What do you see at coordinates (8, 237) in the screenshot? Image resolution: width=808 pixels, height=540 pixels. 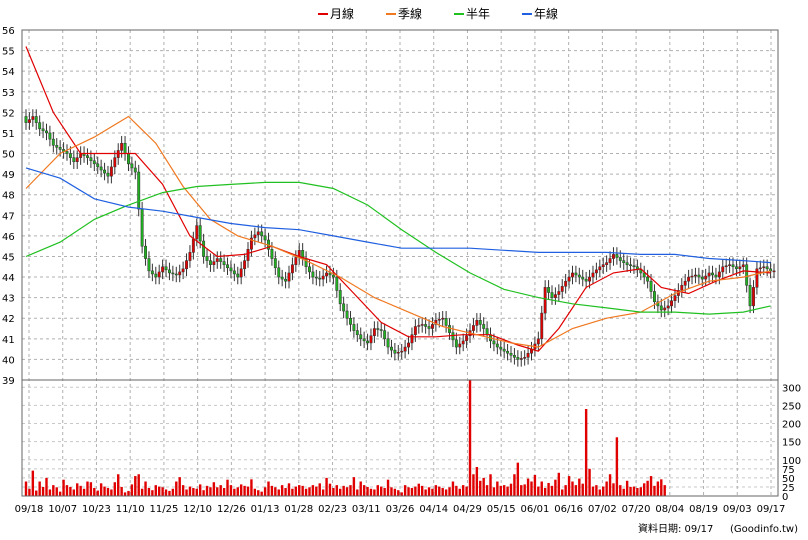 I see `price-tick-label: 46` at bounding box center [8, 237].